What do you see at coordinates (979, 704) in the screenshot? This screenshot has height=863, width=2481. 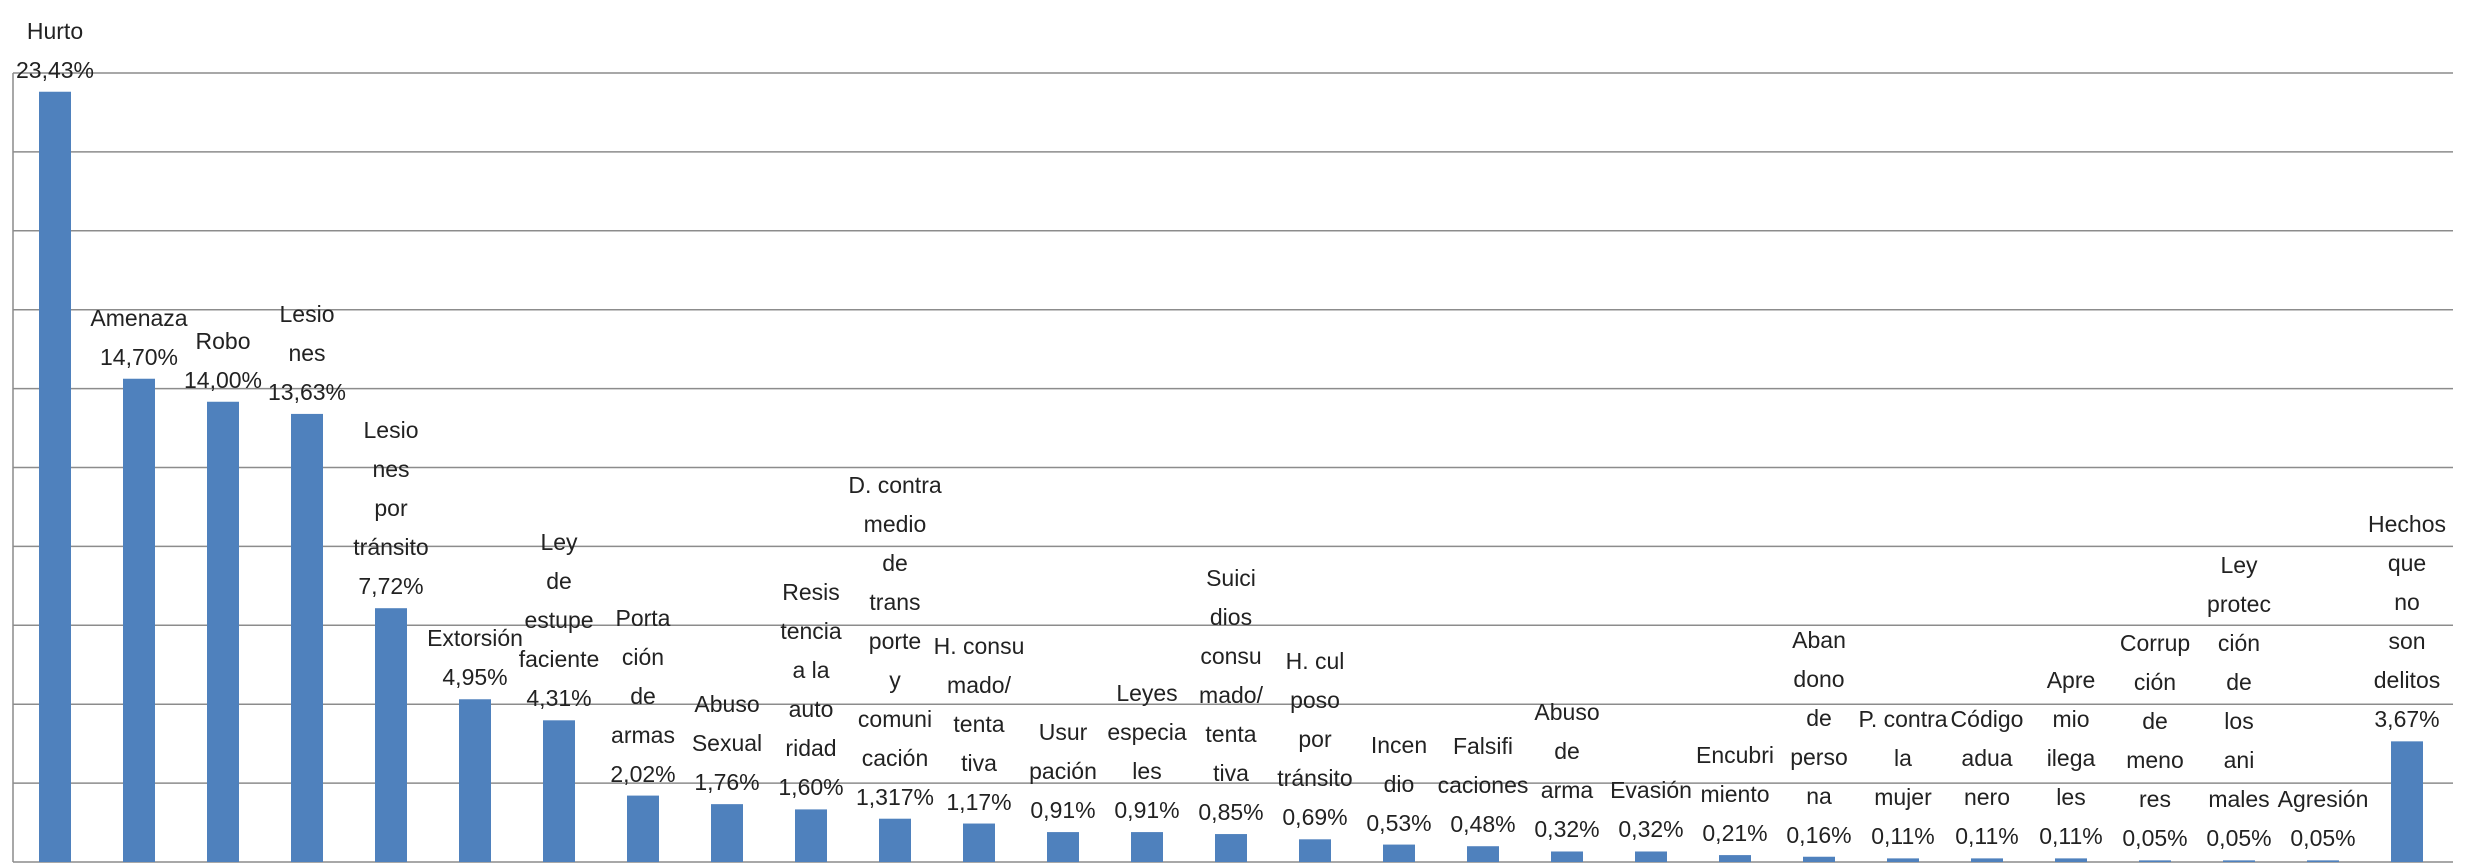 I see `category-label: H. consu mado/ tenta tiva` at bounding box center [979, 704].